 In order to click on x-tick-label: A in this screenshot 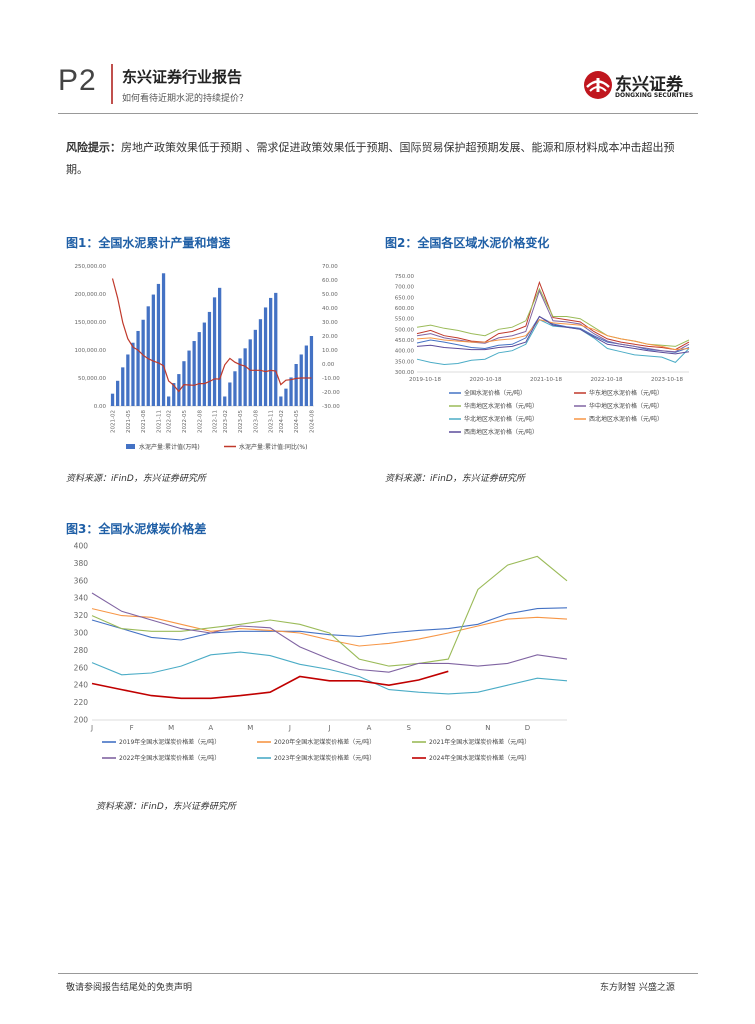, I will do `click(210, 728)`.